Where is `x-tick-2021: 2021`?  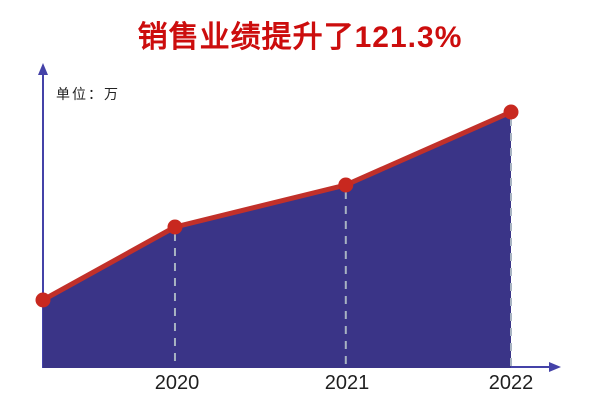 x-tick-2021: 2021 is located at coordinates (347, 383).